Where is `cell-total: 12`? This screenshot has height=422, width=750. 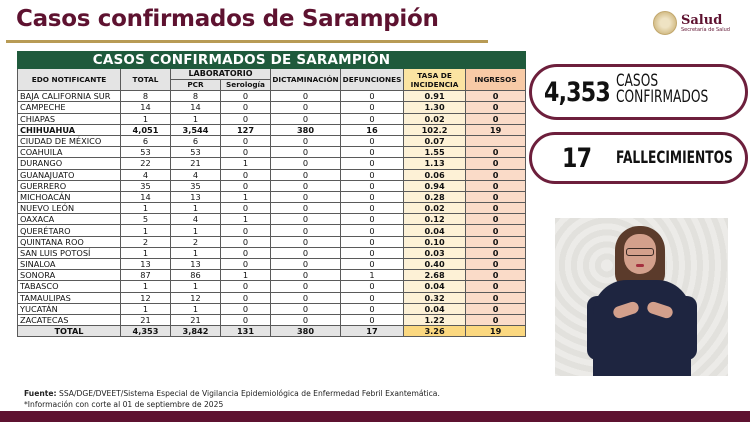
cell-total: 12 is located at coordinates (145, 297).